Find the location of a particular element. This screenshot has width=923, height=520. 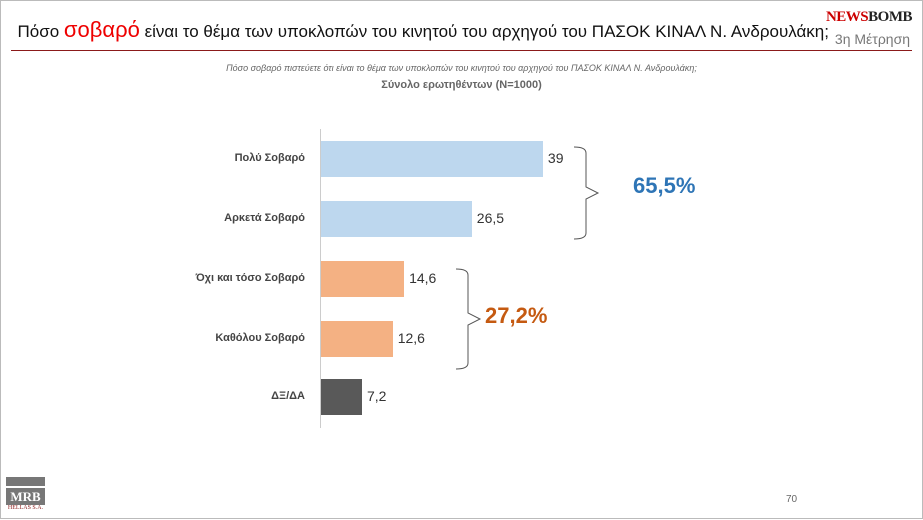

bracket-serious is located at coordinates (586, 193).